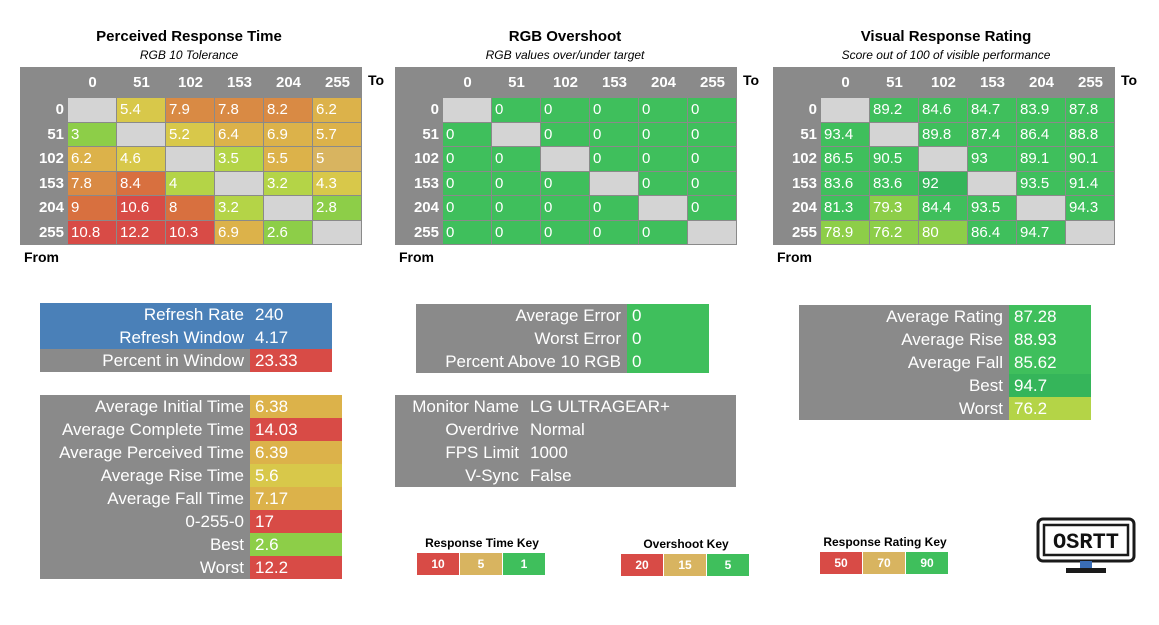 The width and height of the screenshot is (1159, 625). I want to click on column-header: 255, so click(337, 82).